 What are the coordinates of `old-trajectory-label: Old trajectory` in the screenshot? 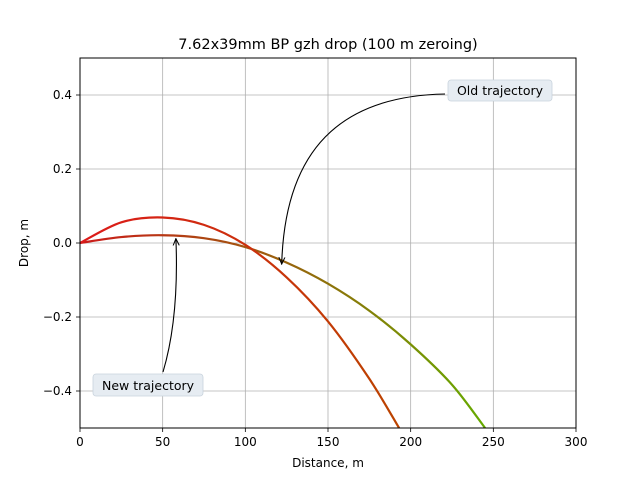 It's located at (500, 90).